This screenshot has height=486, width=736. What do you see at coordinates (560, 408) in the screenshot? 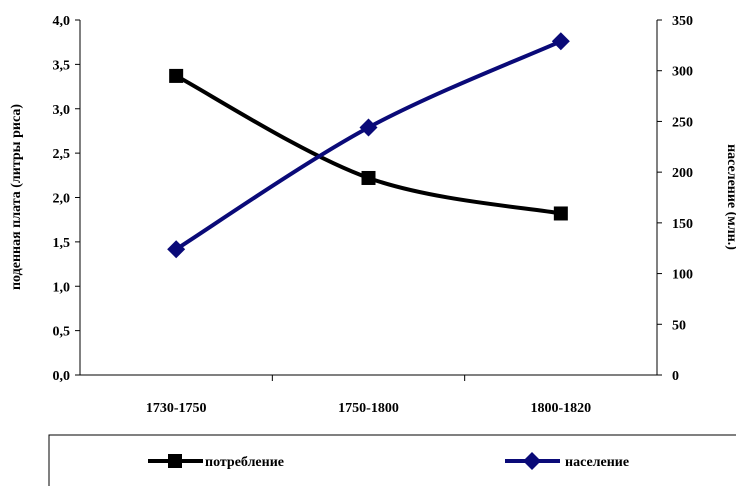
I see `x-tick-label: 1800-1820` at bounding box center [560, 408].